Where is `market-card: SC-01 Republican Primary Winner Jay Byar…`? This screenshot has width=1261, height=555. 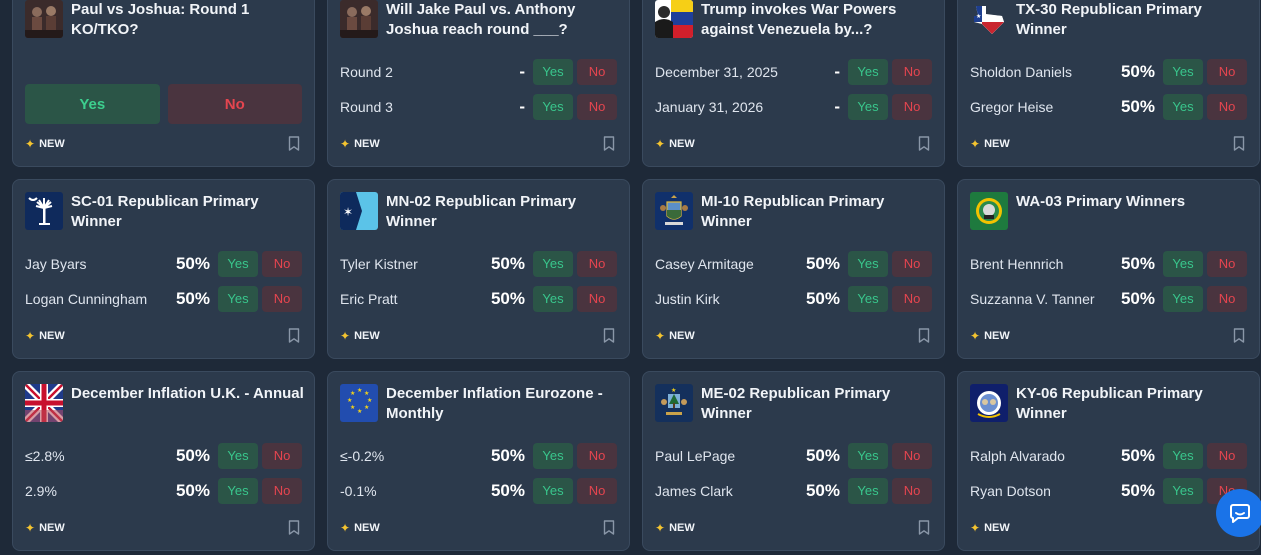 market-card: SC-01 Republican Primary Winner Jay Byar… is located at coordinates (163, 269).